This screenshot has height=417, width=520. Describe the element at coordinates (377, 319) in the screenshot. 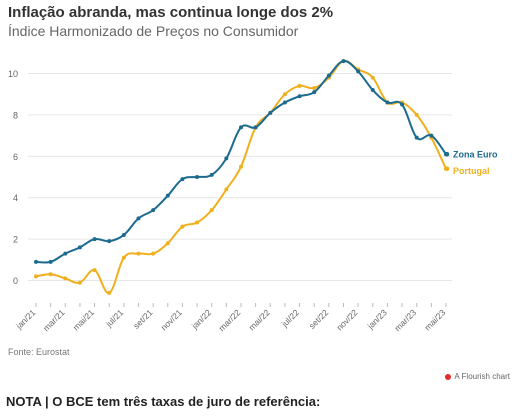

I see `x-tick-label: jan/23` at that location.